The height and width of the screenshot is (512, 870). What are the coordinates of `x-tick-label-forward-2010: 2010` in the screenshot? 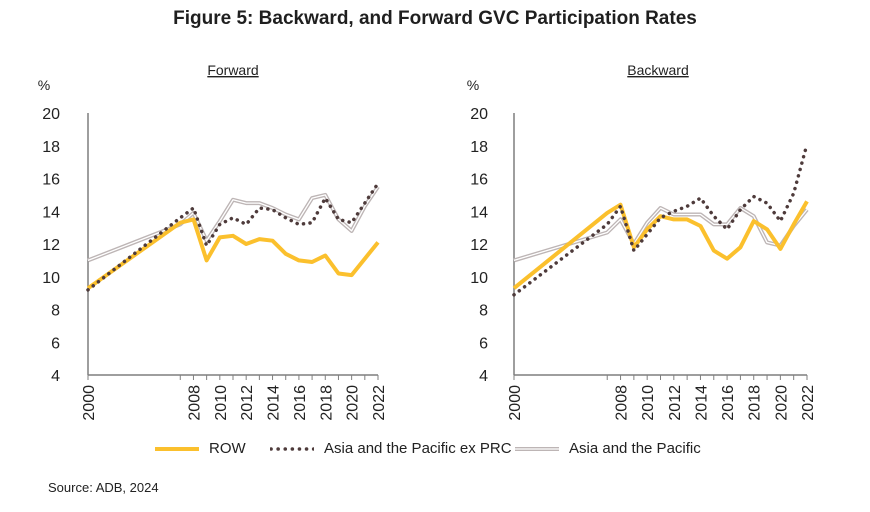 It's located at (221, 403).